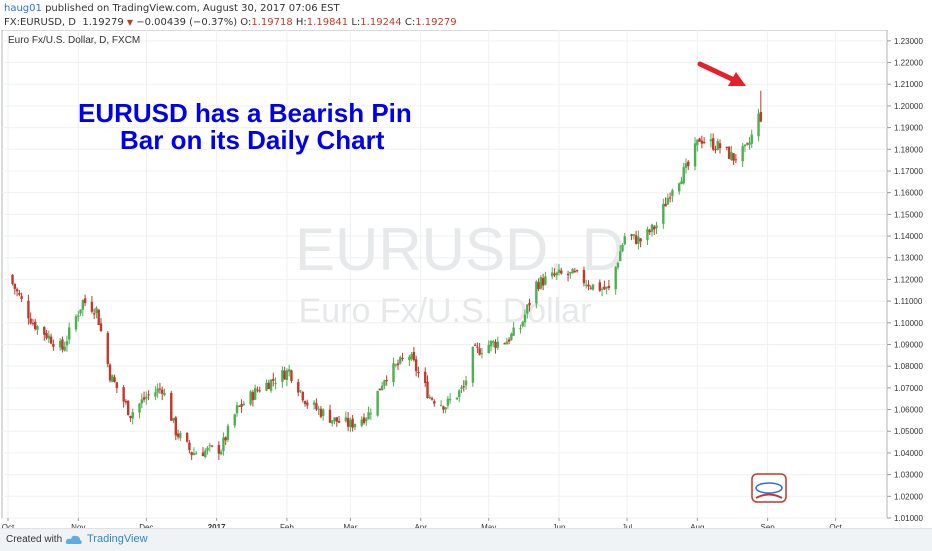 The width and height of the screenshot is (932, 551). I want to click on pane-label: Euro Fx/U.S. Dollar, D, FXCM, so click(74, 40).